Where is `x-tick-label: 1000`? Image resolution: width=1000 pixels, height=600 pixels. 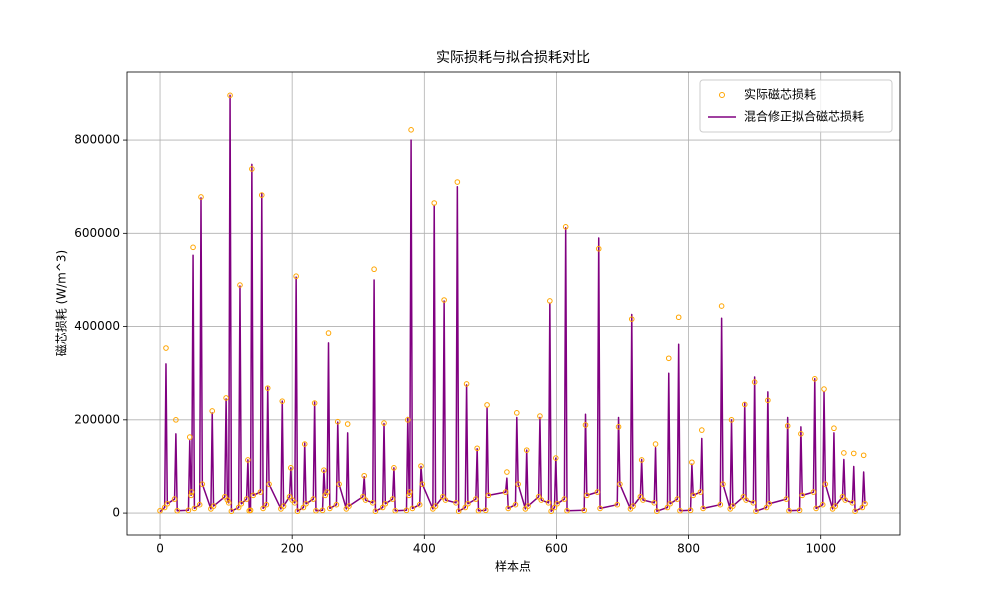
x-tick-label: 1000 is located at coordinates (820, 549).